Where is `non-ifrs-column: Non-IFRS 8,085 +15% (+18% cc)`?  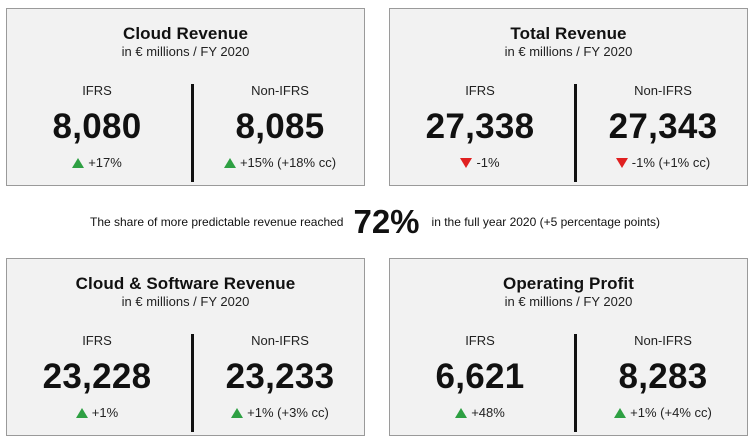
non-ifrs-column: Non-IFRS 8,085 +15% (+18% cc) is located at coordinates (280, 97).